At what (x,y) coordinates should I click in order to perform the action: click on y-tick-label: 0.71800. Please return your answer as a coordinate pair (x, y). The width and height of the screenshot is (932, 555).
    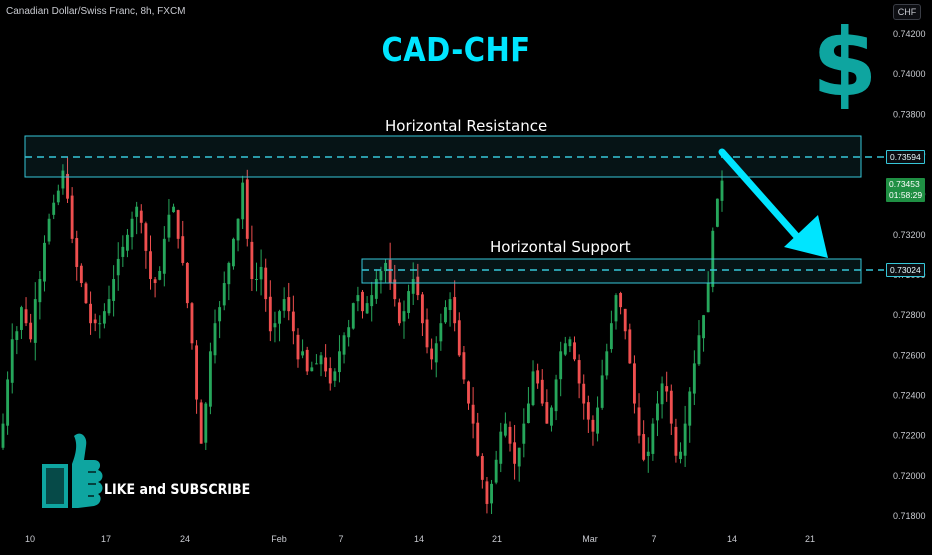
    Looking at the image, I should click on (909, 516).